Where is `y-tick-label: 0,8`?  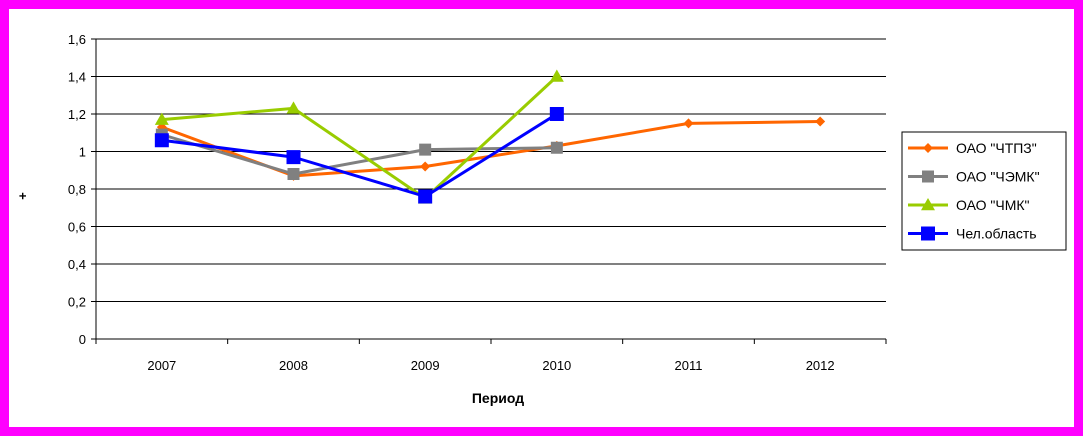
y-tick-label: 0,8 is located at coordinates (77, 189).